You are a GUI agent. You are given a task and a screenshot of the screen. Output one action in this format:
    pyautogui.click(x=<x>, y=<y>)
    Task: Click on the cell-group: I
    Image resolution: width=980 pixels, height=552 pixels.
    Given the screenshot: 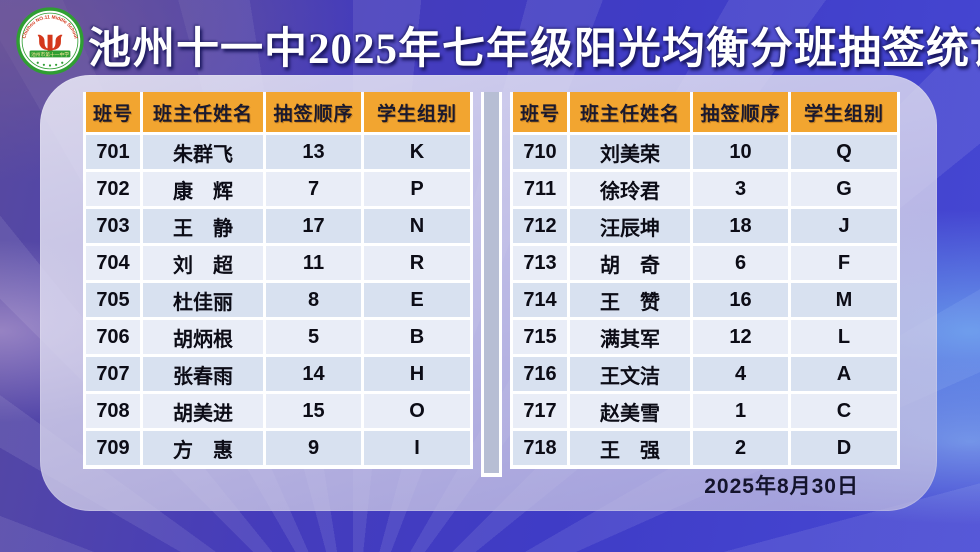 What is the action you would take?
    pyautogui.click(x=417, y=448)
    